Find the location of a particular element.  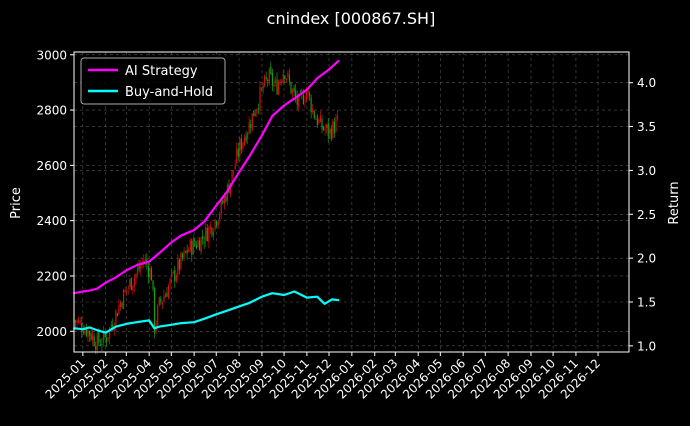

y-tick-label: 2200 is located at coordinates (51, 276).